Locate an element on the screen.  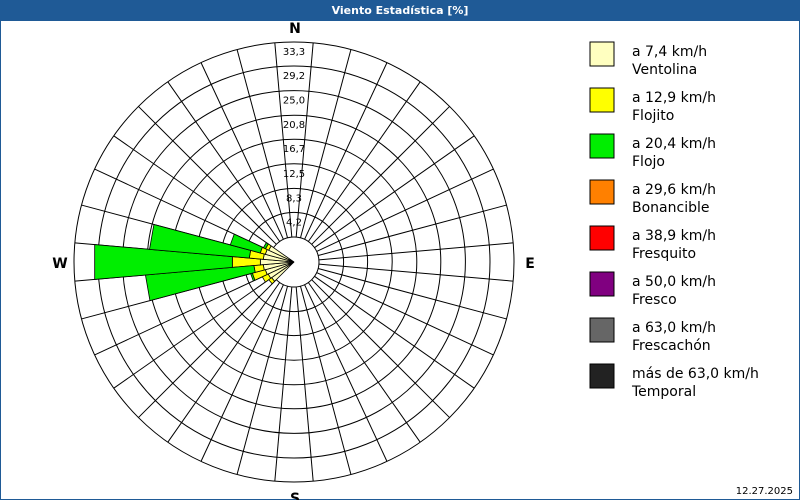
r-tick-label: 33,3 is located at coordinates (294, 52).